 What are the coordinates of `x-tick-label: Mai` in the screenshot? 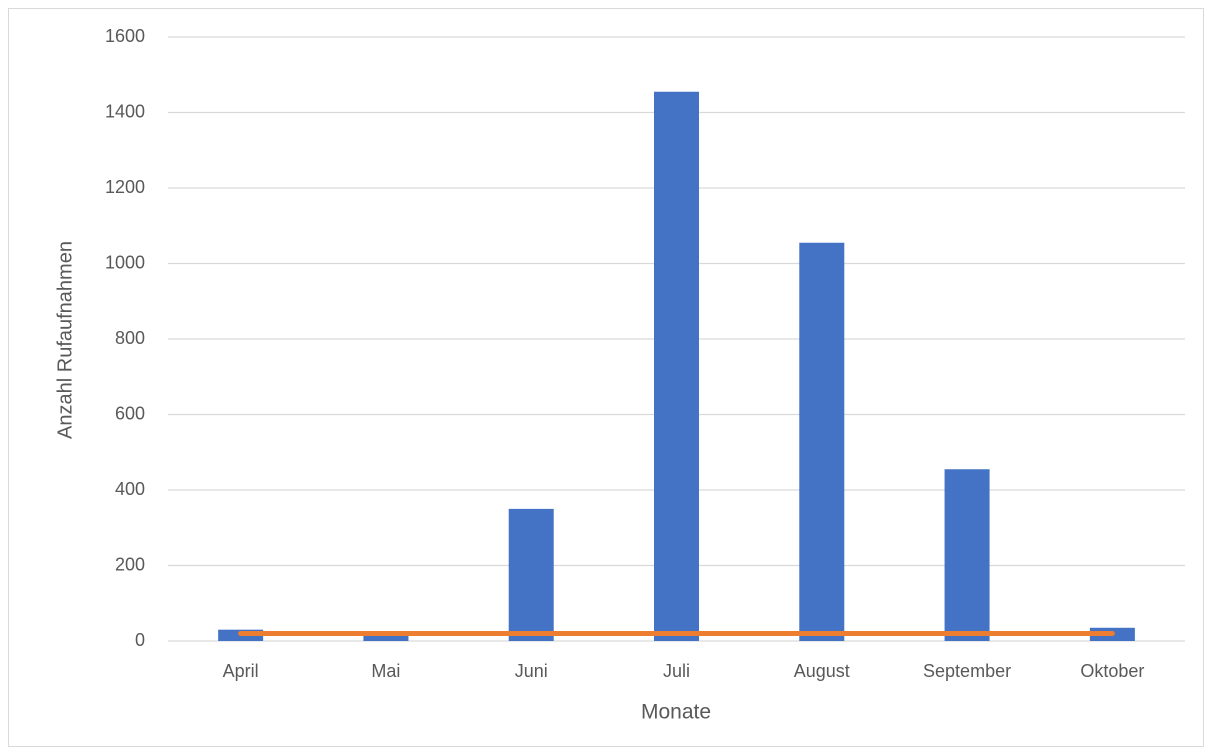 It's located at (385, 671).